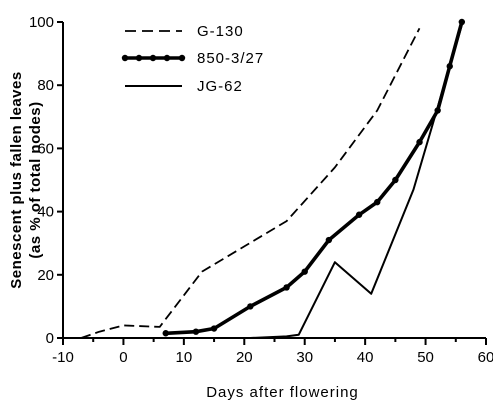 The height and width of the screenshot is (406, 493). Describe the element at coordinates (184, 357) in the screenshot. I see `x-tick-label: 10` at that location.